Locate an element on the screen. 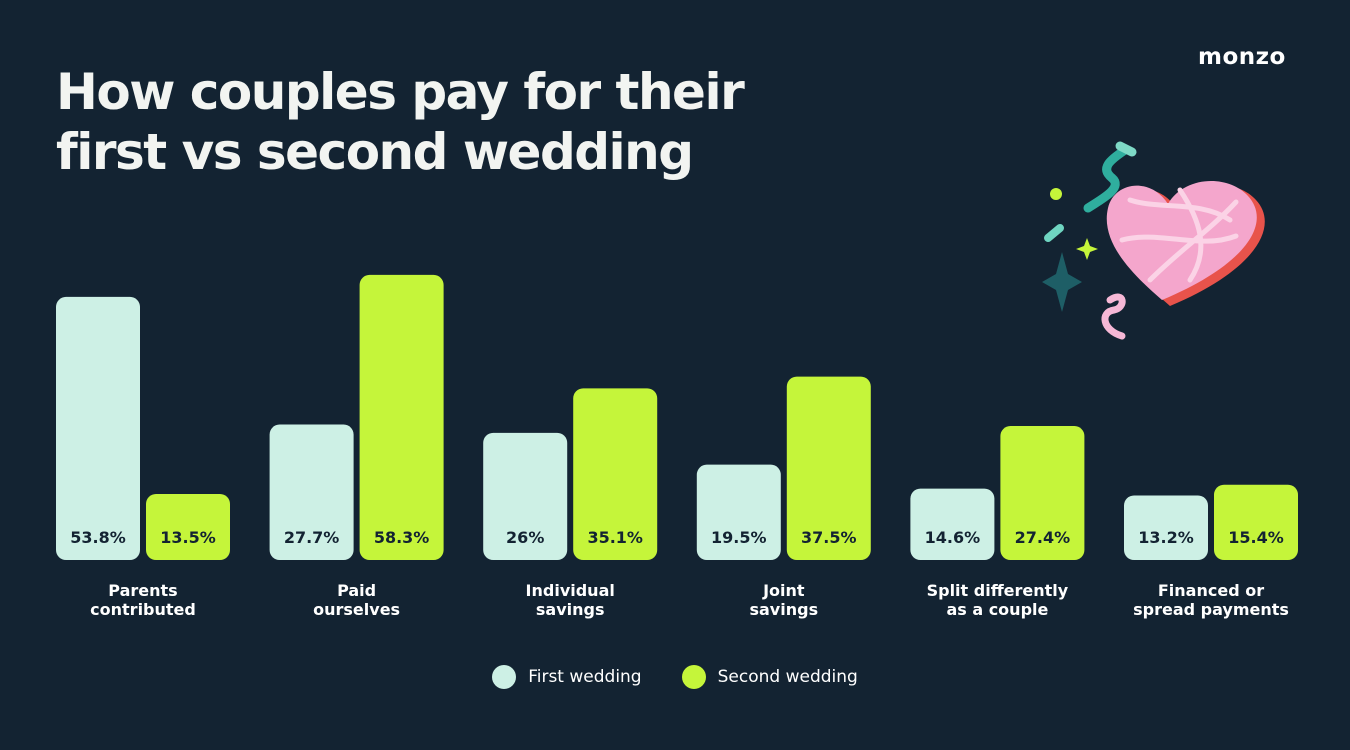  category-label: Individual is located at coordinates (570, 590).